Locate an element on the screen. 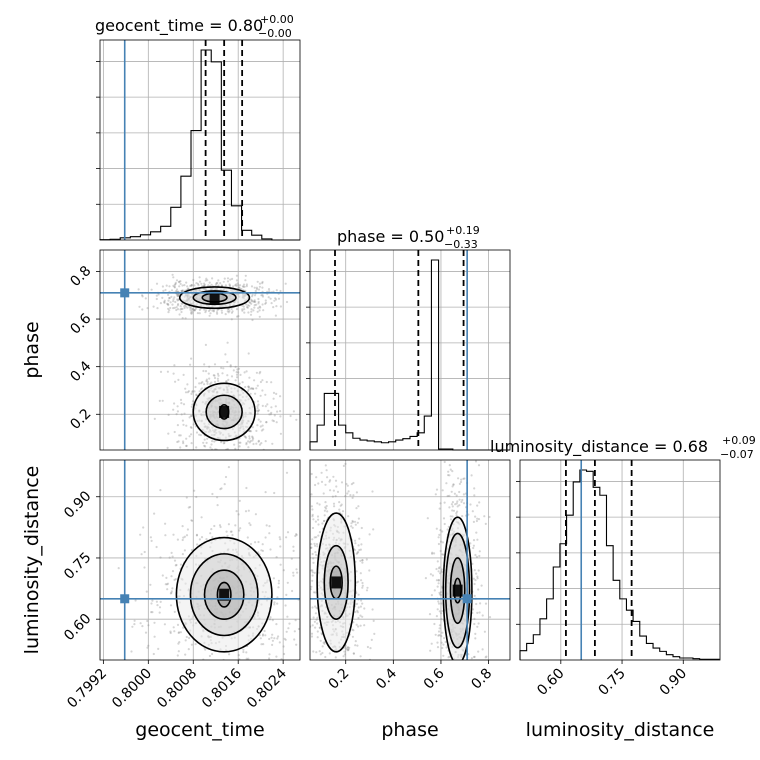 The width and height of the screenshot is (760, 760). histogram-geocent-time is located at coordinates (198, 145).